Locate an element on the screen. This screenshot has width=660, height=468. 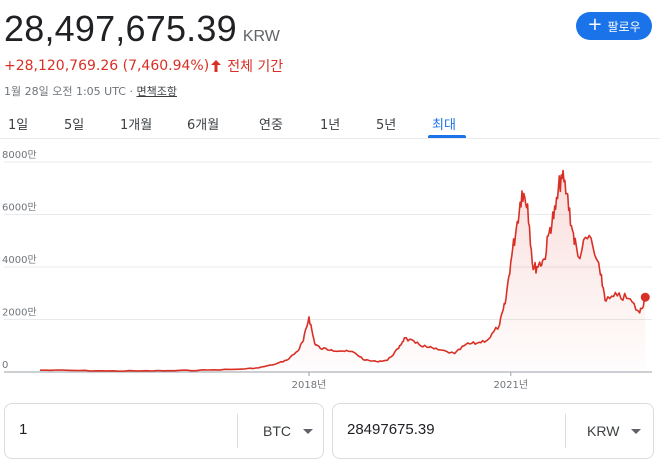
tab-5y: 5년 is located at coordinates (386, 125).